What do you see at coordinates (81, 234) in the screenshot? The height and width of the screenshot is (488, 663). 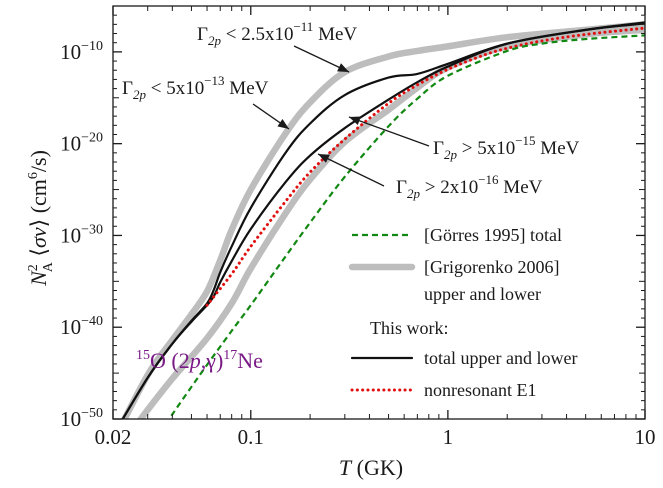 I see `y-tick-label: 10−30` at bounding box center [81, 234].